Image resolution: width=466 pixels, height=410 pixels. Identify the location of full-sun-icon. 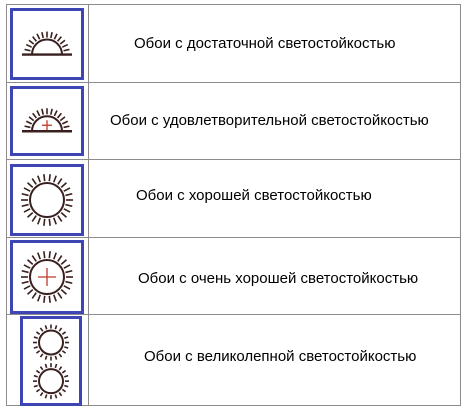
(47, 200).